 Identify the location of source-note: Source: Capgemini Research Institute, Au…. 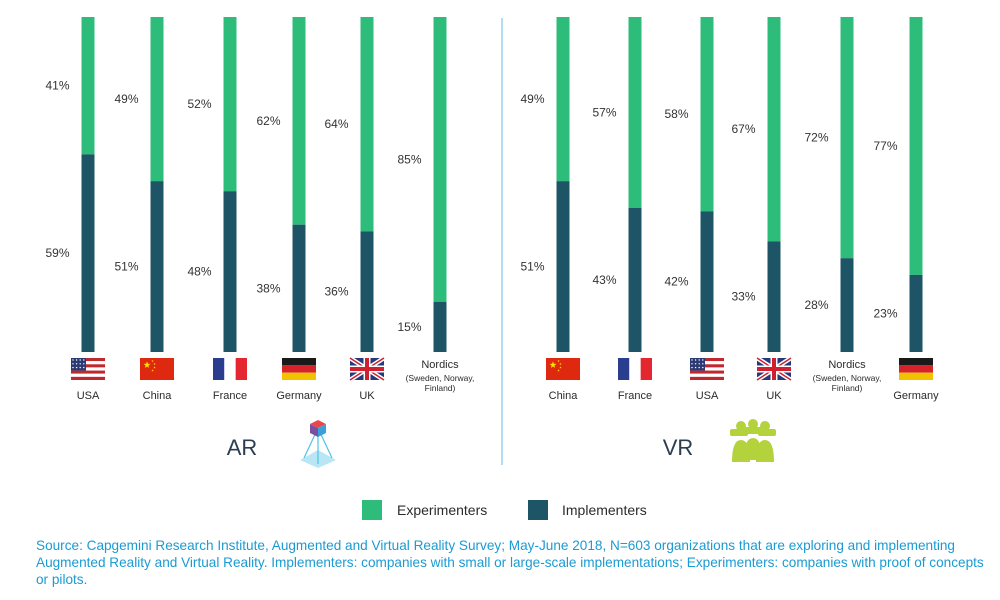
(510, 562).